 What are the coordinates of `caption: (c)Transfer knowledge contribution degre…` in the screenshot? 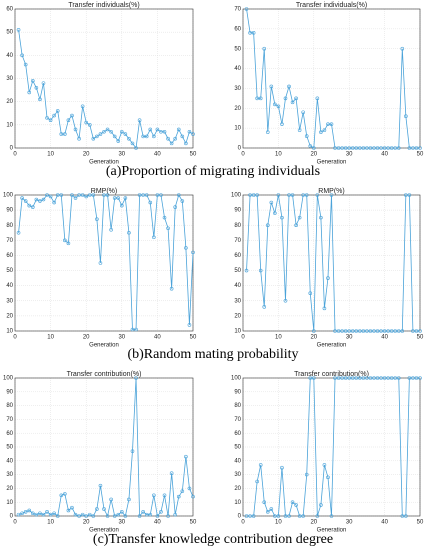 It's located at (213, 539).